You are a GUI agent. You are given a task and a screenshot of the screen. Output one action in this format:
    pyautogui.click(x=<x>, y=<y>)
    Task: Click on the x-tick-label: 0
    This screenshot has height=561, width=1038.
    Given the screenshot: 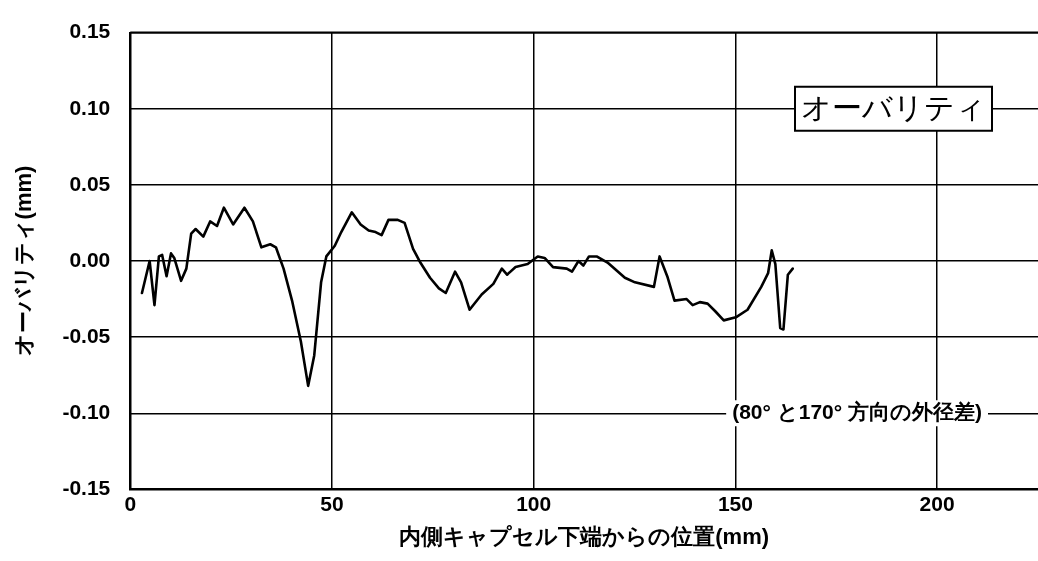 What is the action you would take?
    pyautogui.click(x=130, y=503)
    